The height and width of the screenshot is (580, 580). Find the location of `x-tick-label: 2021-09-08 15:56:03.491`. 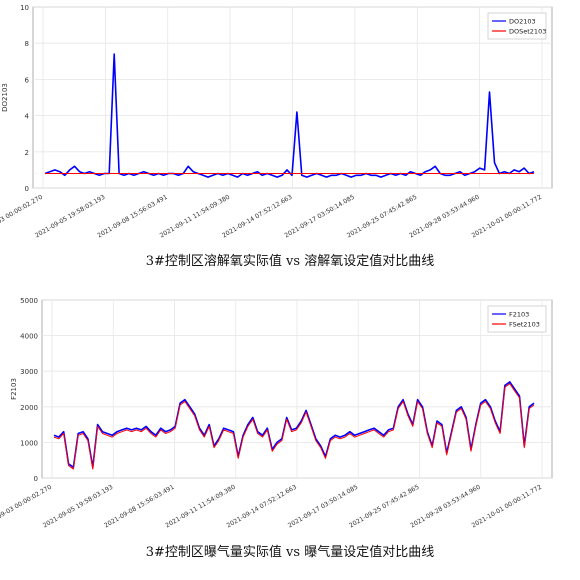

x-tick-label: 2021-09-08 15:56:03.491 is located at coordinates (132, 217).